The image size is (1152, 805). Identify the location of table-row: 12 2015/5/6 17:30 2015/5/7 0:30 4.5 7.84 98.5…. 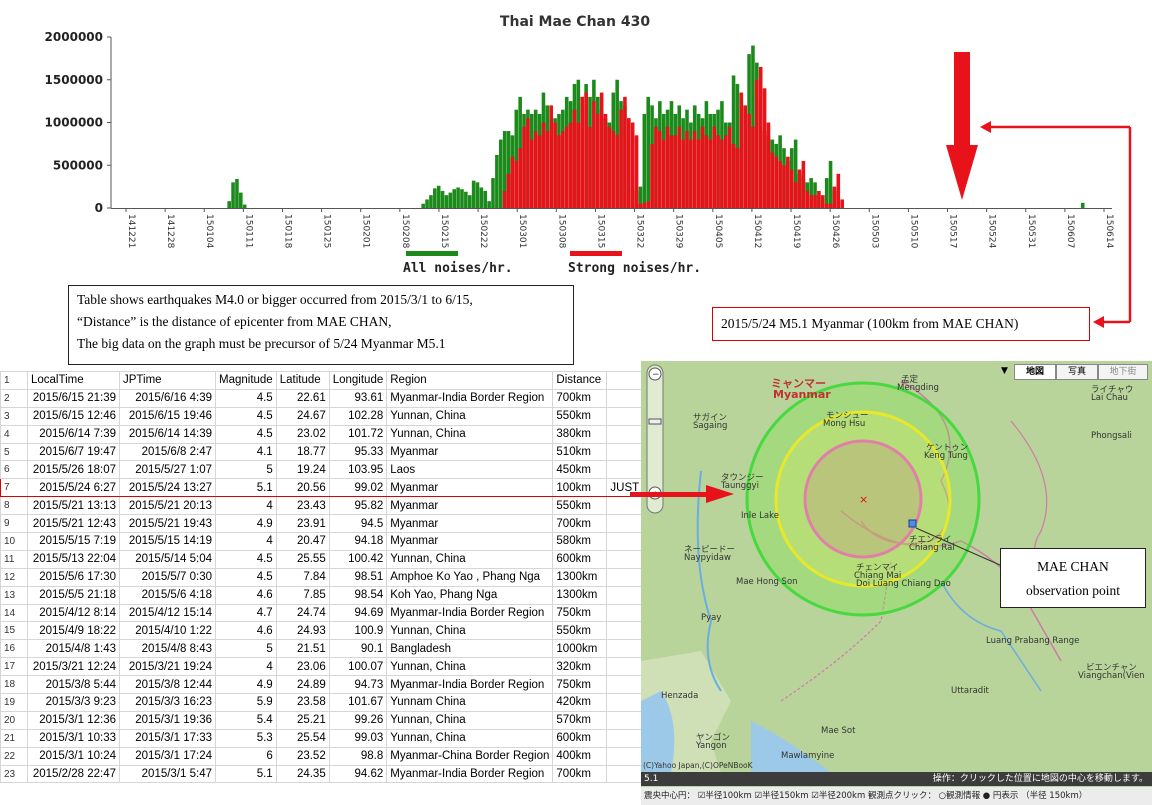
(331, 577).